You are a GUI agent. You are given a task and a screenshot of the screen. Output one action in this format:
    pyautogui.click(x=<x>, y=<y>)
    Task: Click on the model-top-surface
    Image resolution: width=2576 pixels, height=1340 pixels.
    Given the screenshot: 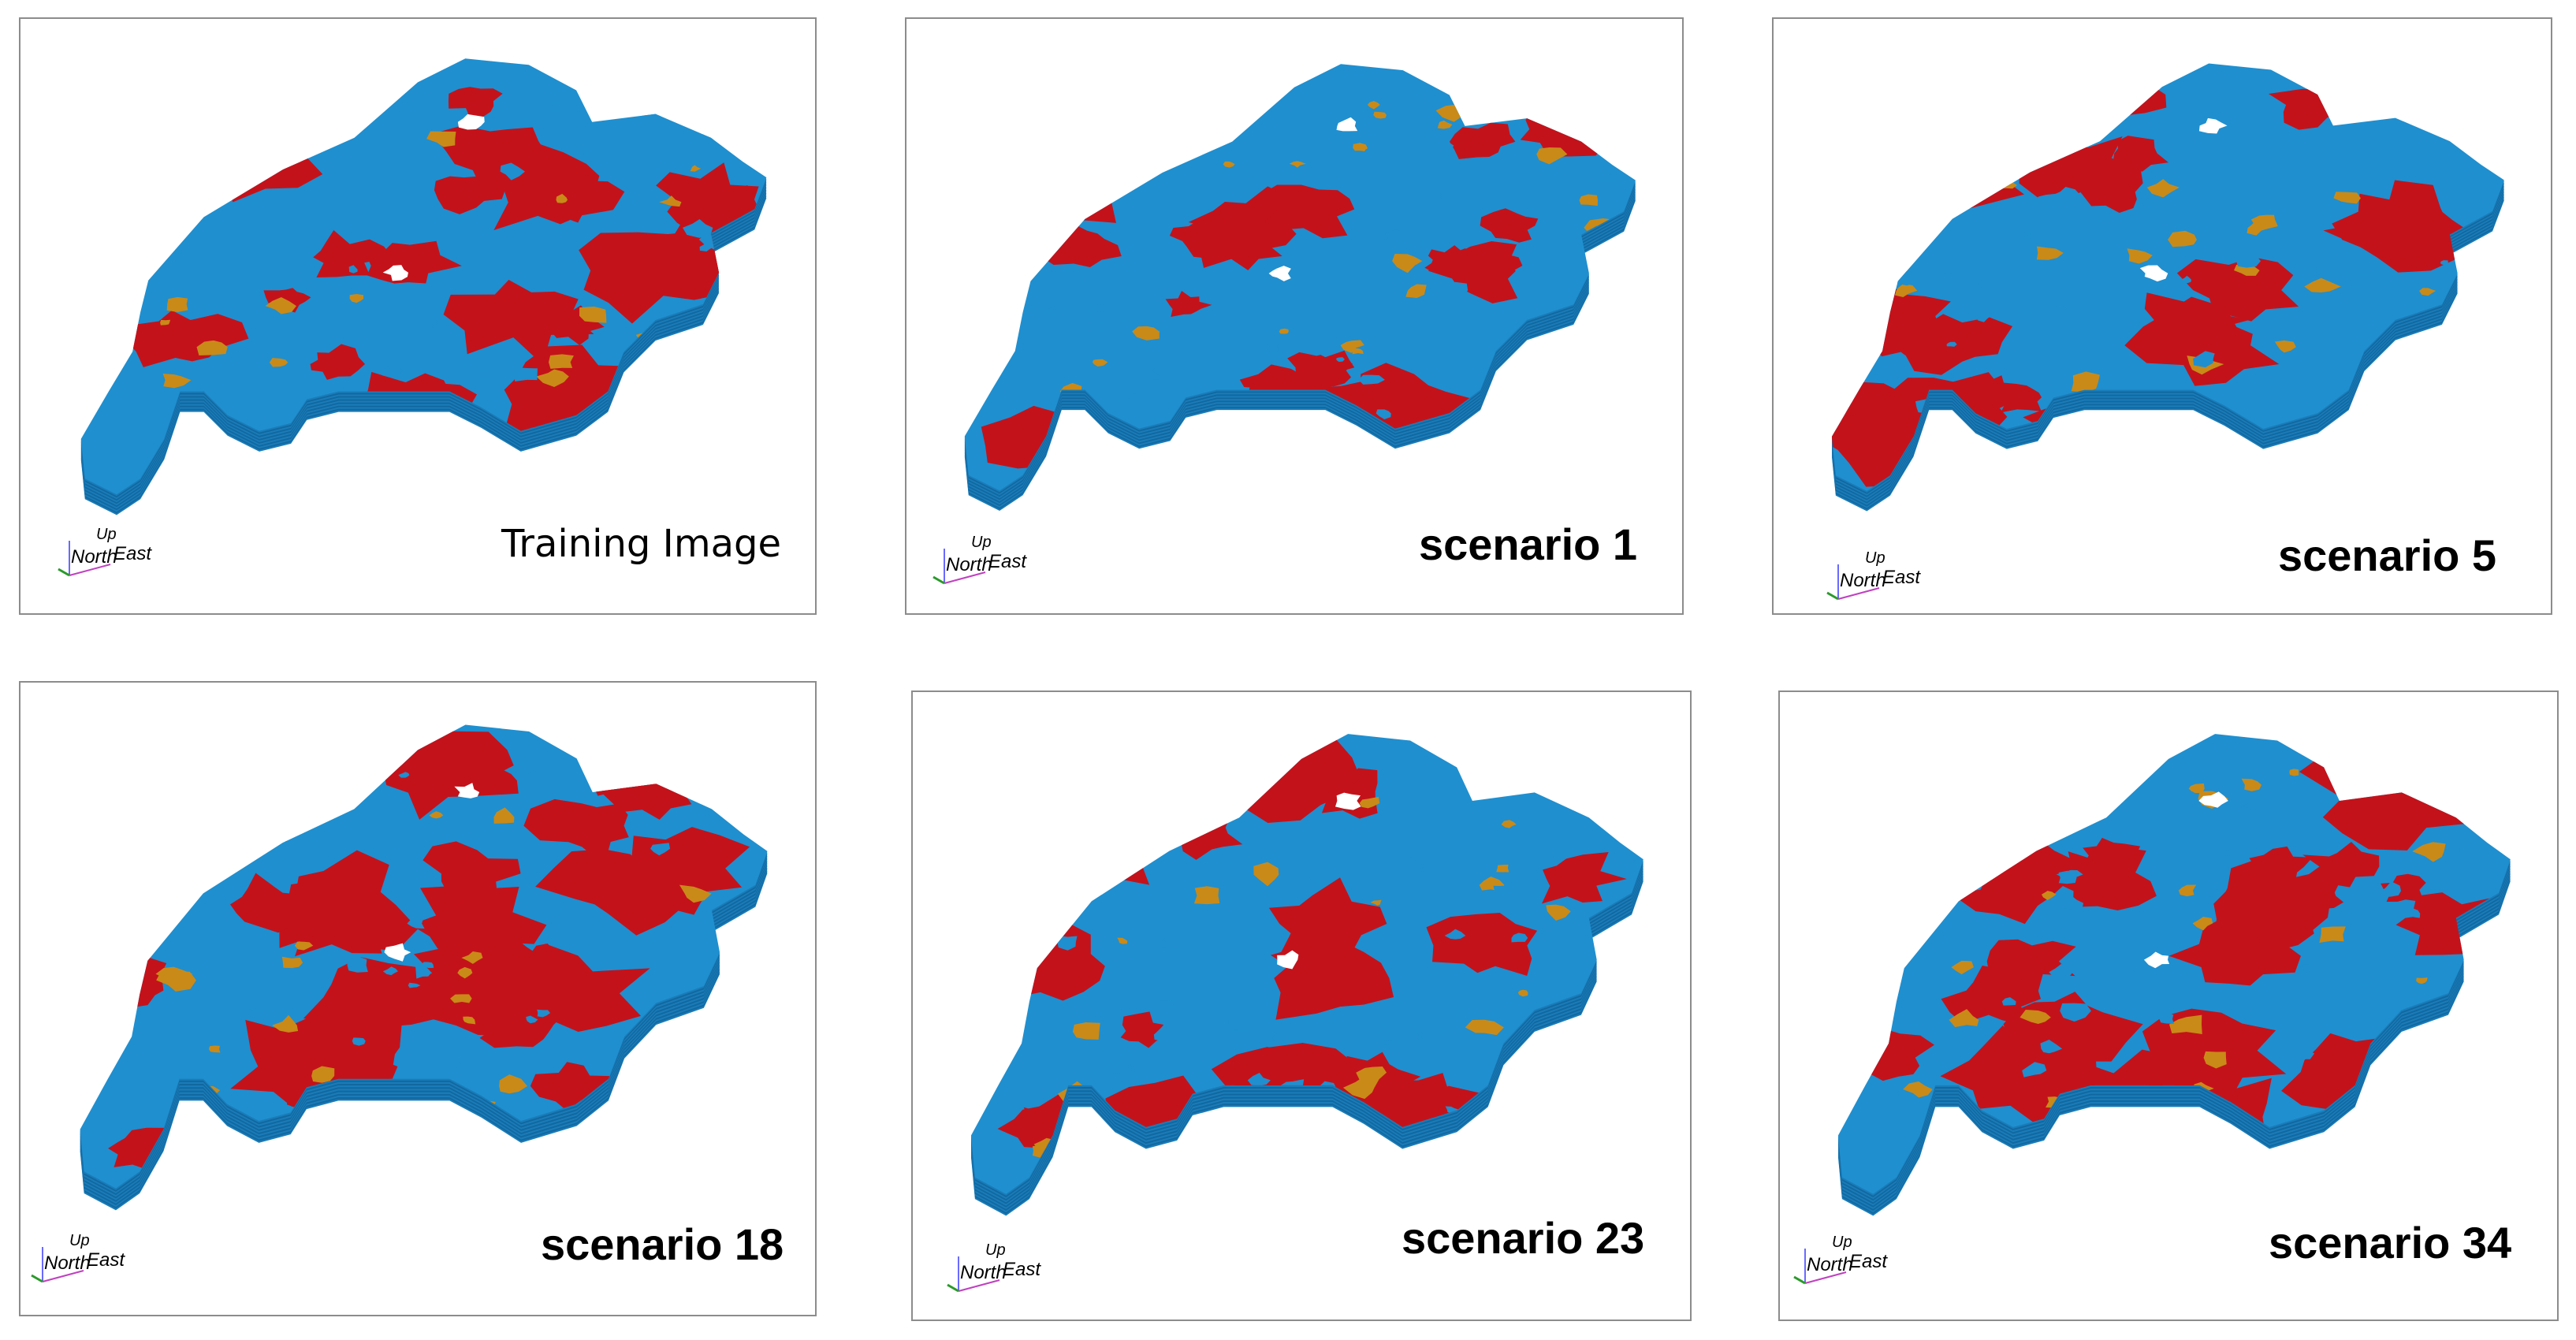 What is the action you would take?
    pyautogui.click(x=1300, y=278)
    